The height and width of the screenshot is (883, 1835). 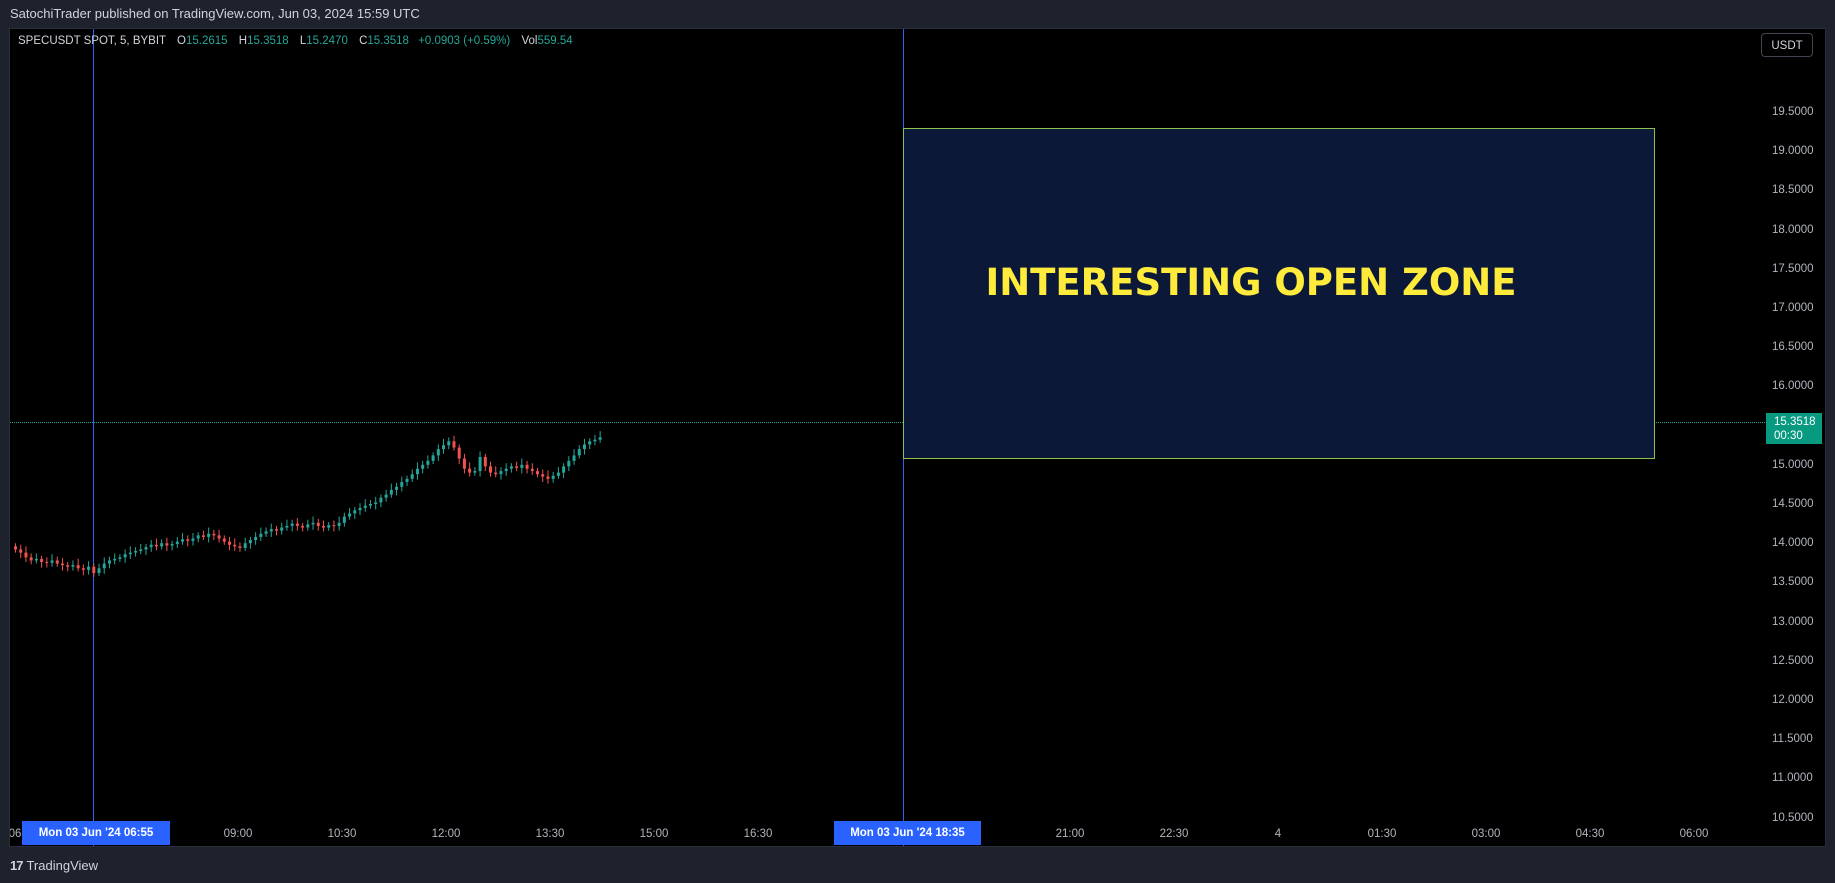 What do you see at coordinates (1792, 778) in the screenshot?
I see `price-axis-label: 11.0000` at bounding box center [1792, 778].